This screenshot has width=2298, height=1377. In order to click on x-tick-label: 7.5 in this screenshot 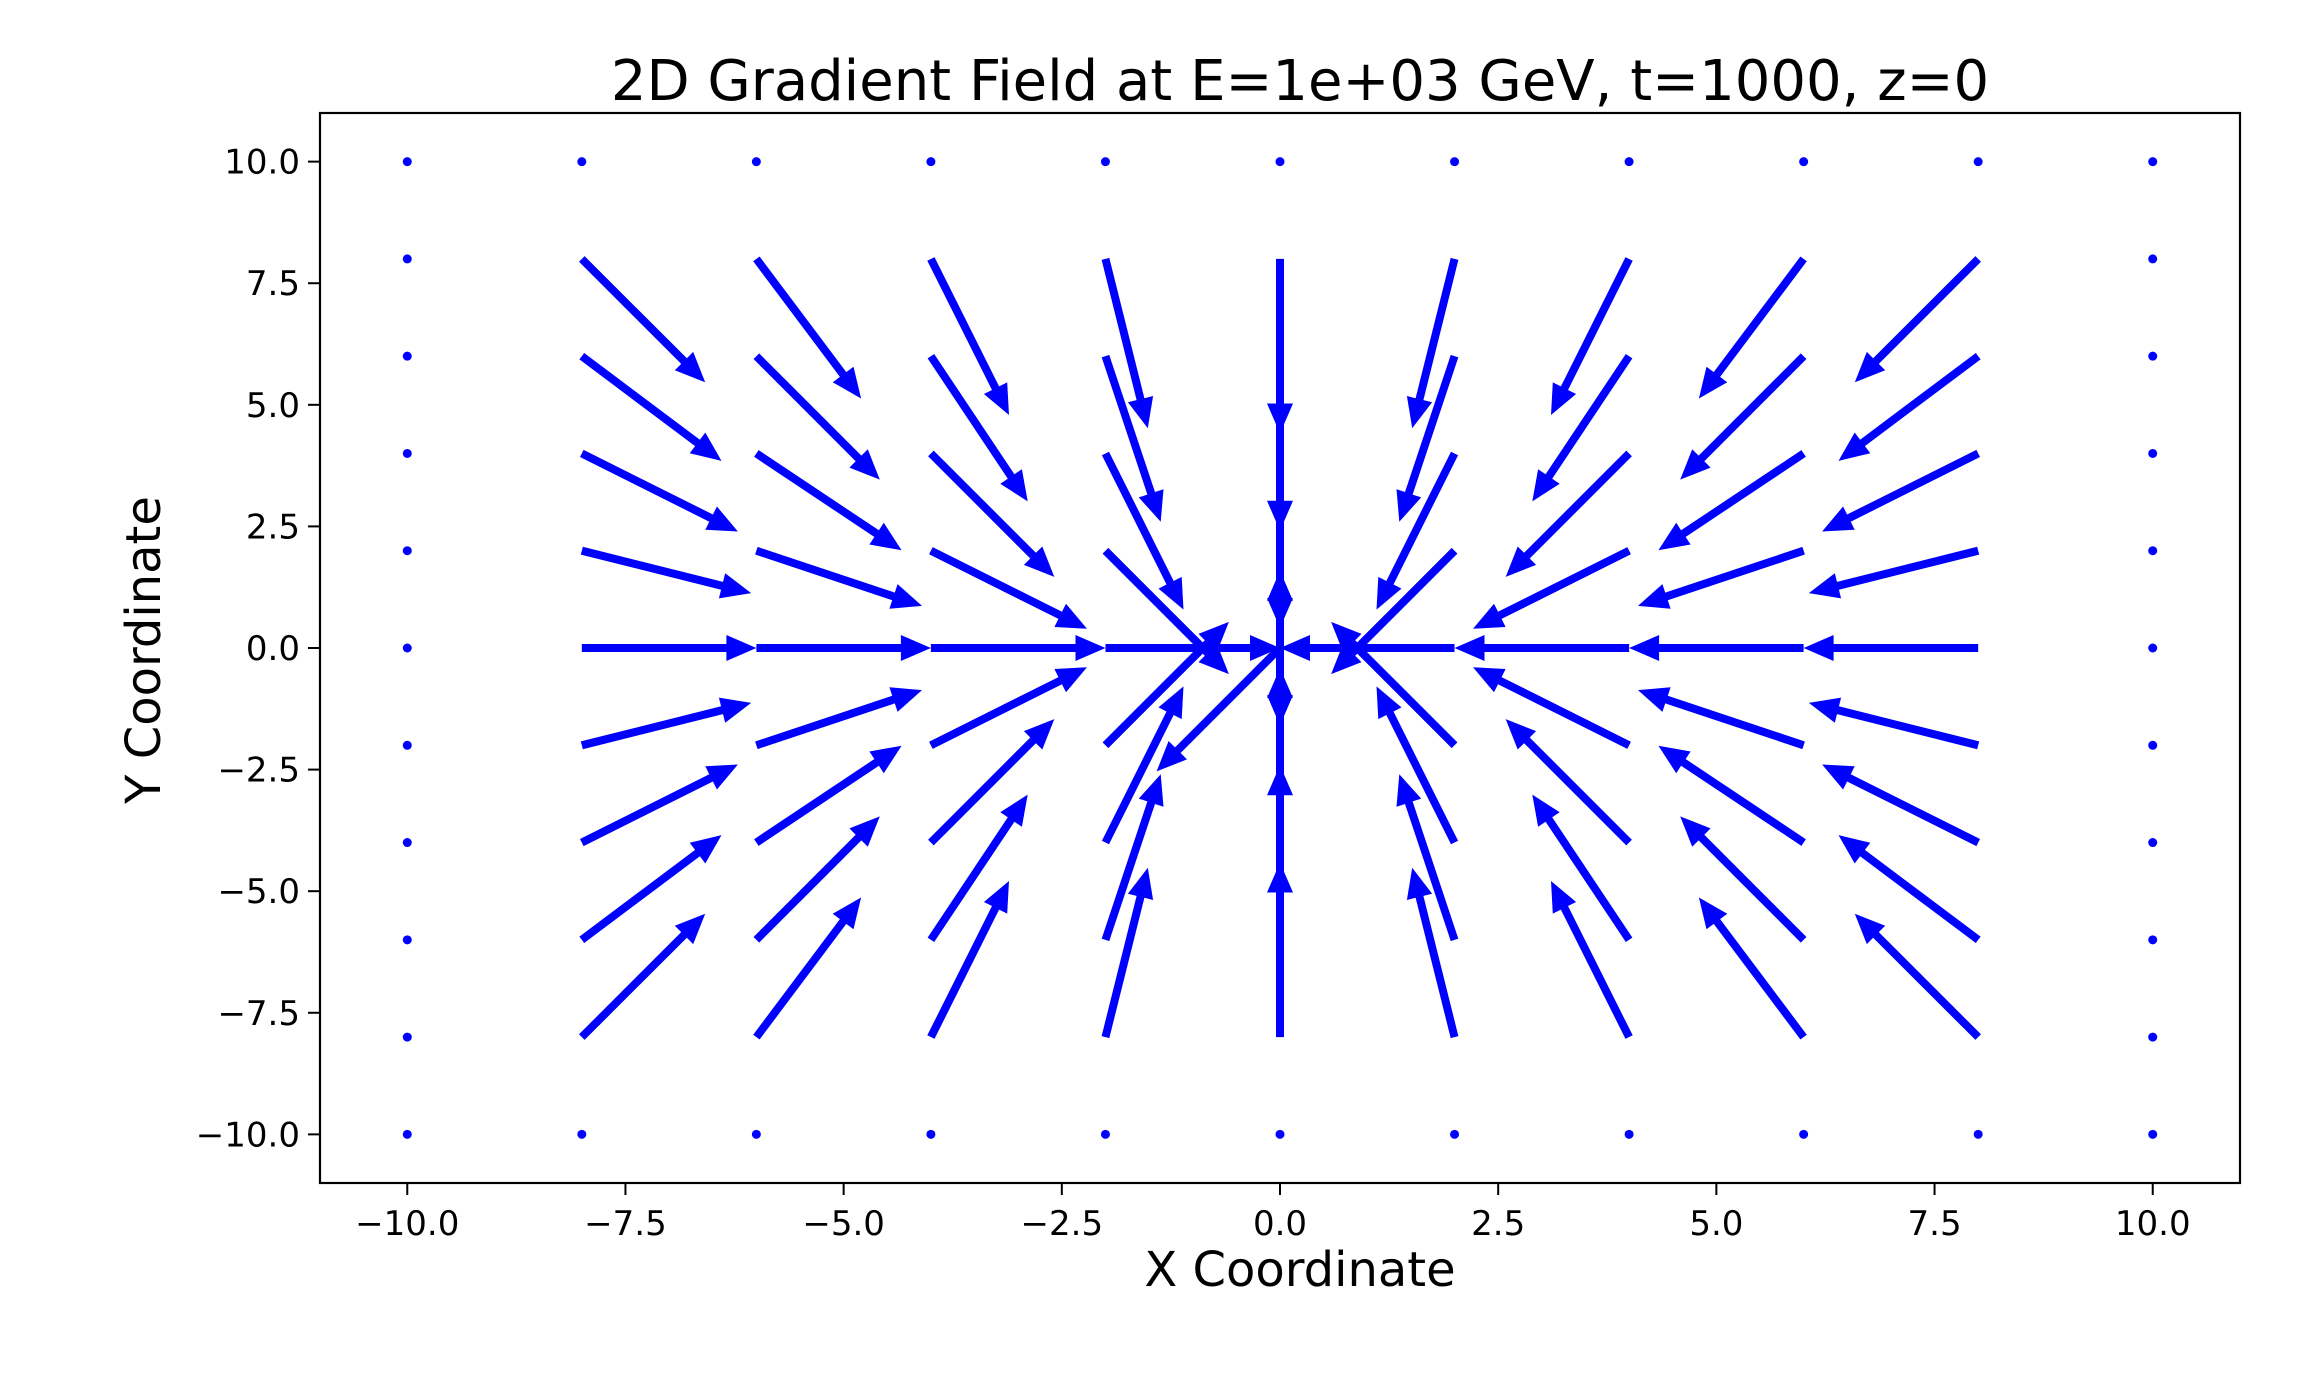, I will do `click(1935, 1224)`.